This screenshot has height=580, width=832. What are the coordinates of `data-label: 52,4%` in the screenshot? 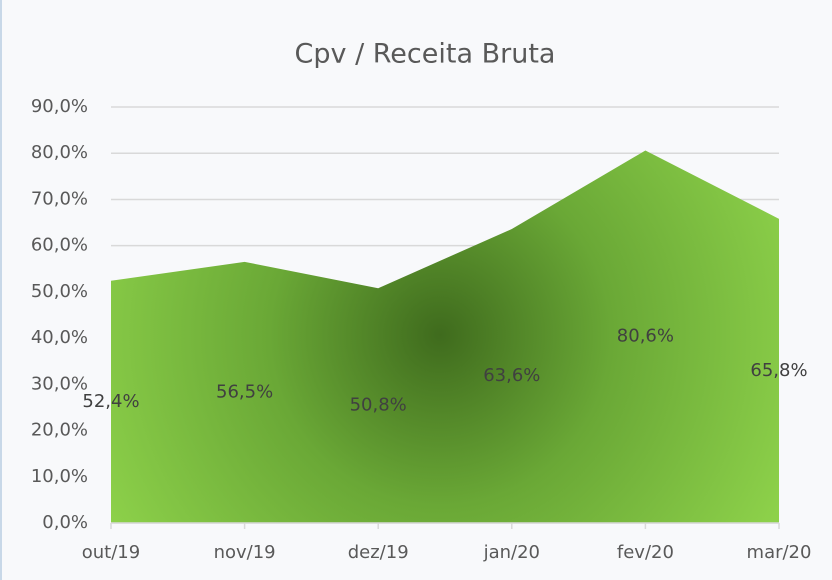 It's located at (110, 401).